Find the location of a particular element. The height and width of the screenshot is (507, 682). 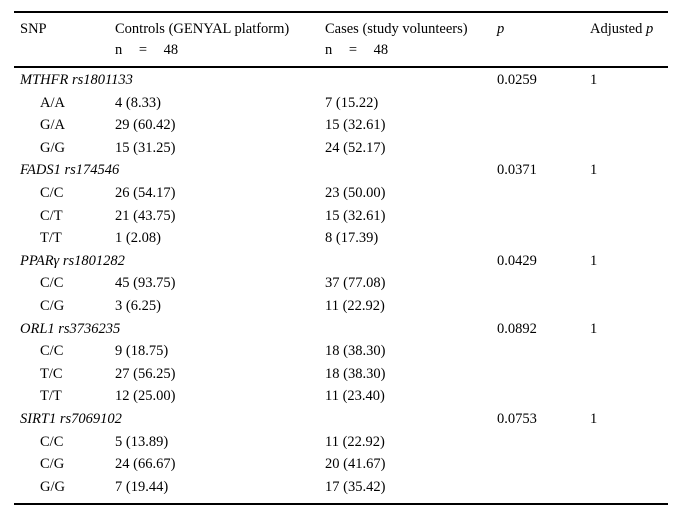

genotype-row: C/C 5 (13.89) 11 (22.92) is located at coordinates (341, 442).